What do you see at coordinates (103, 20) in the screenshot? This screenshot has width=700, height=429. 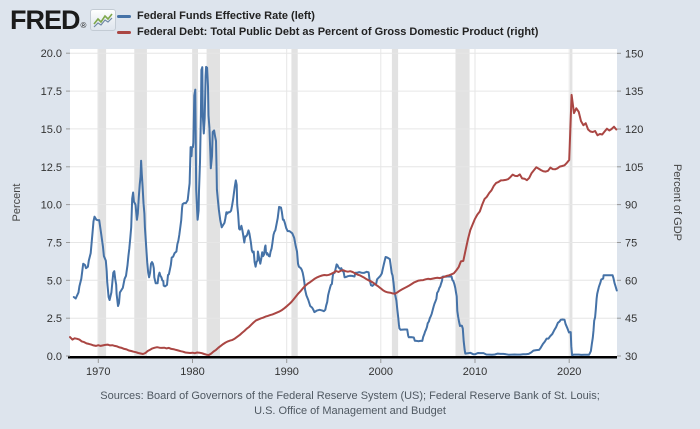 I see `fred-sparkline-icon` at bounding box center [103, 20].